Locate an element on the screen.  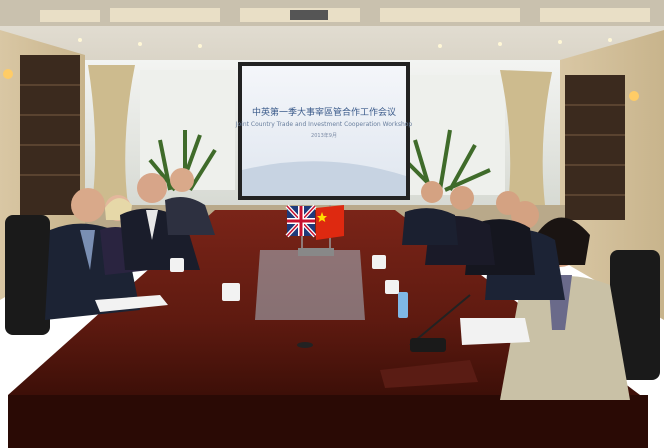
flag-stand is located at coordinates (316, 252).